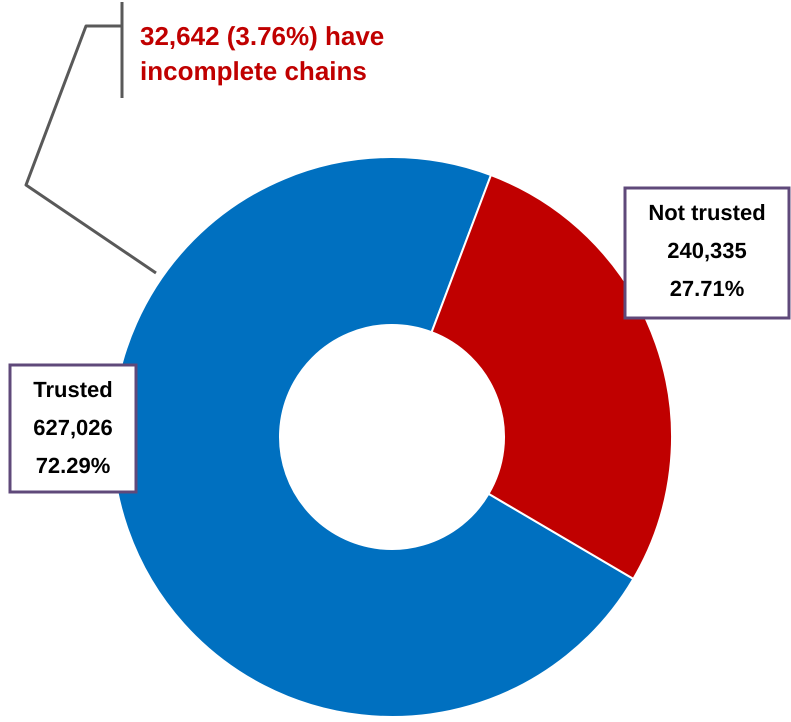 This screenshot has height=722, width=791. I want to click on data-label: 627,026 72.29%, so click(73, 446).